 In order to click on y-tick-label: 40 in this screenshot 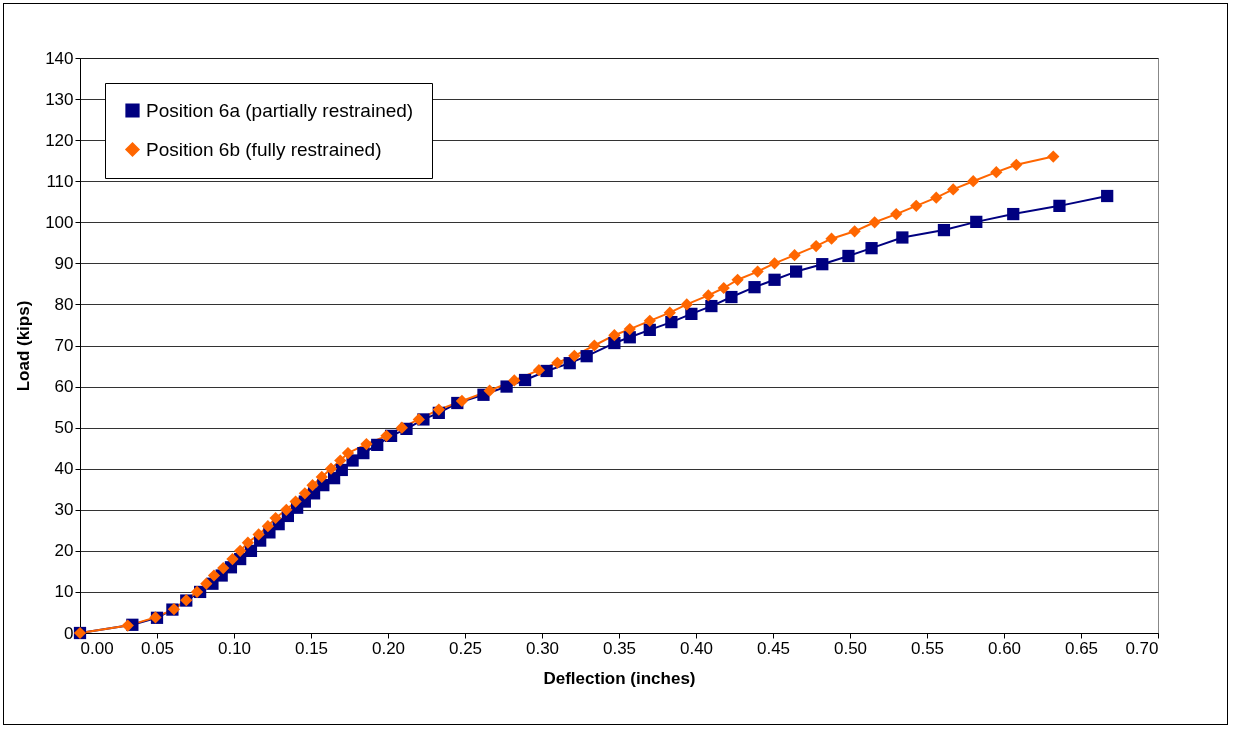, I will do `click(64, 469)`.